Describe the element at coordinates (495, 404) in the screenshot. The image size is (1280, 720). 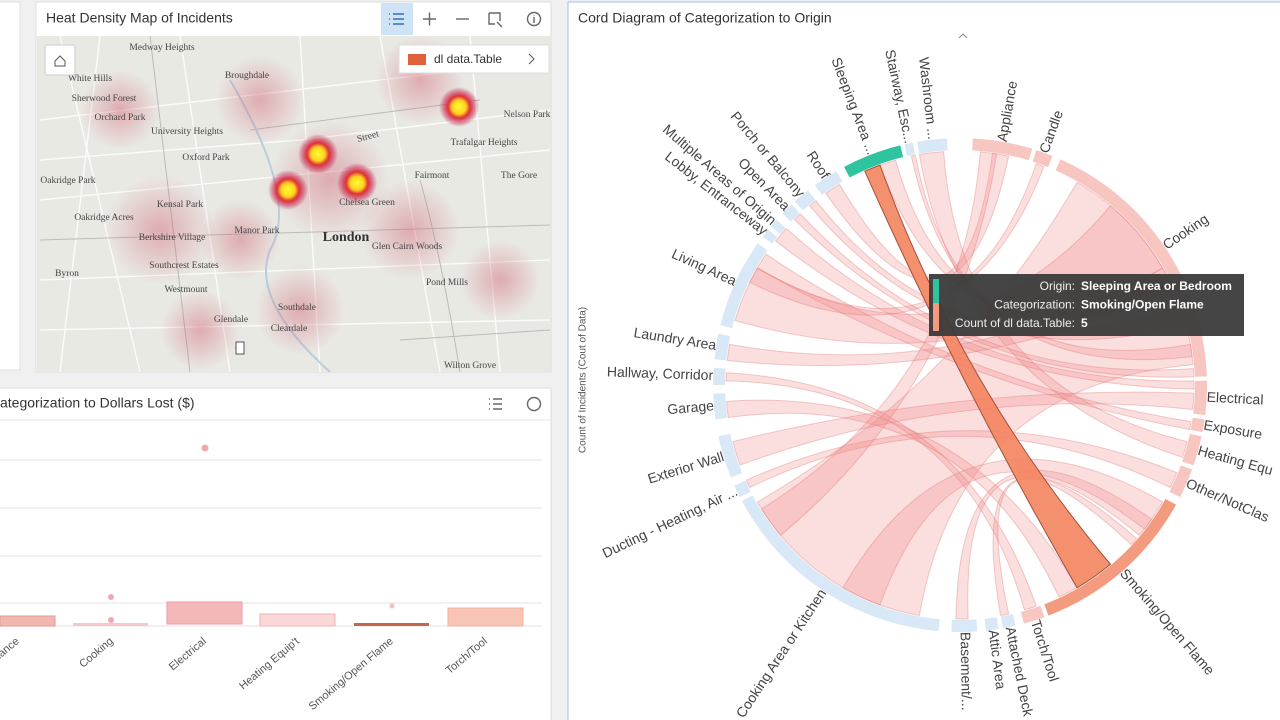
I see `legend-button` at that location.